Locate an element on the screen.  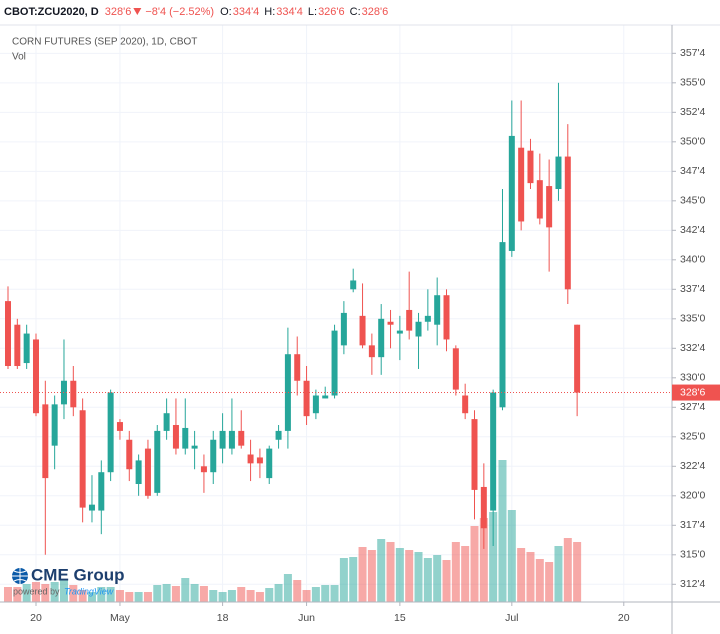
header-text: CBOT:ZCU2020, D is located at coordinates (51, 12).